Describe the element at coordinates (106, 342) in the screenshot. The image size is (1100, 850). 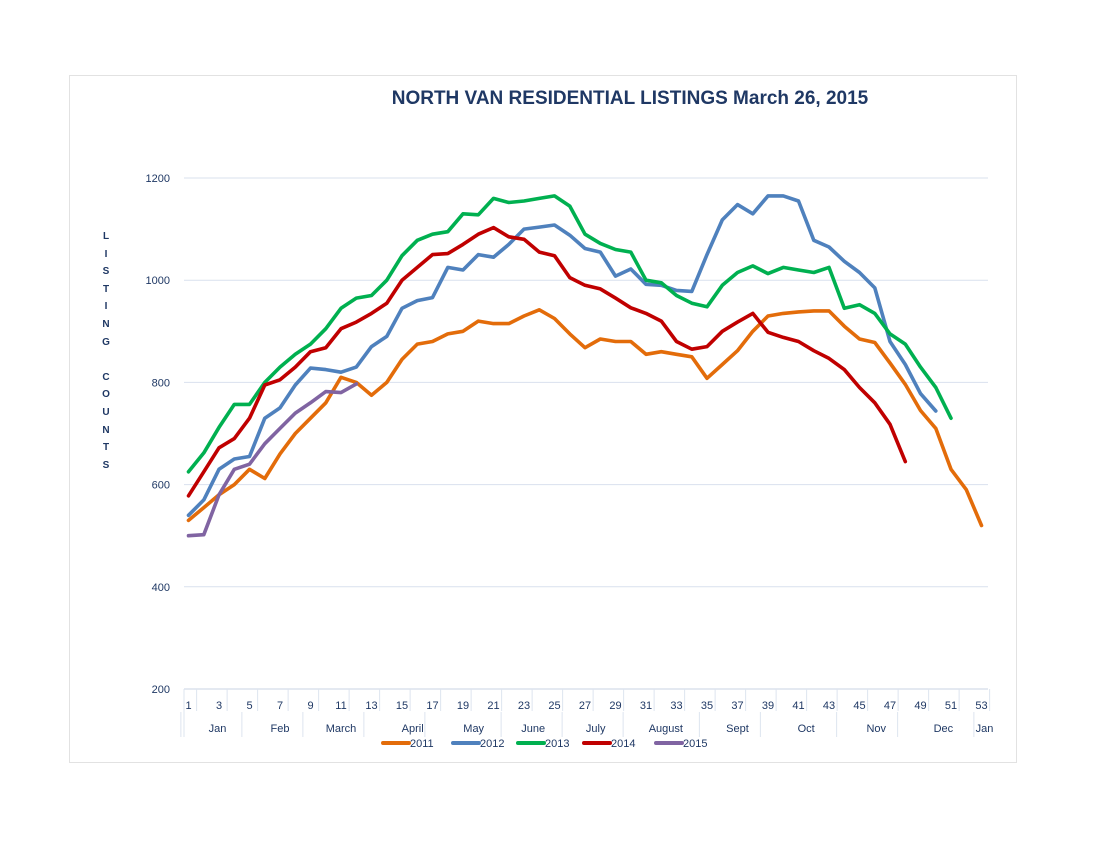
I see `y-axis-label-char: G` at that location.